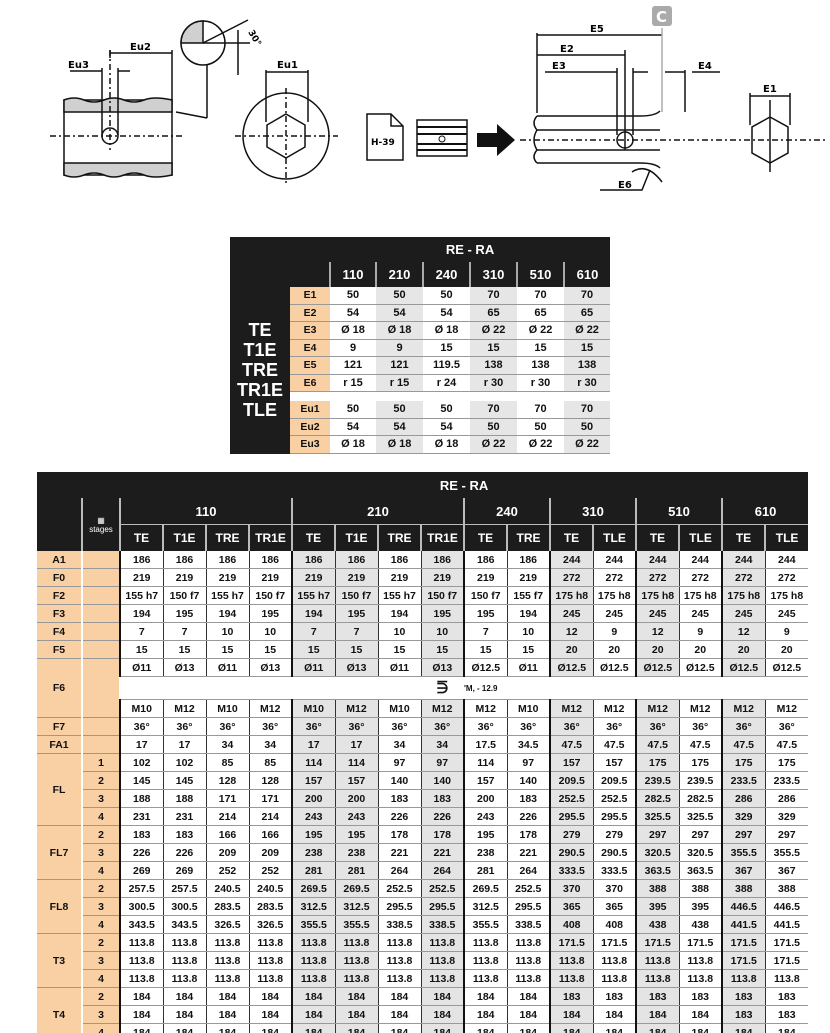  I want to click on cell: 195, so click(356, 613).